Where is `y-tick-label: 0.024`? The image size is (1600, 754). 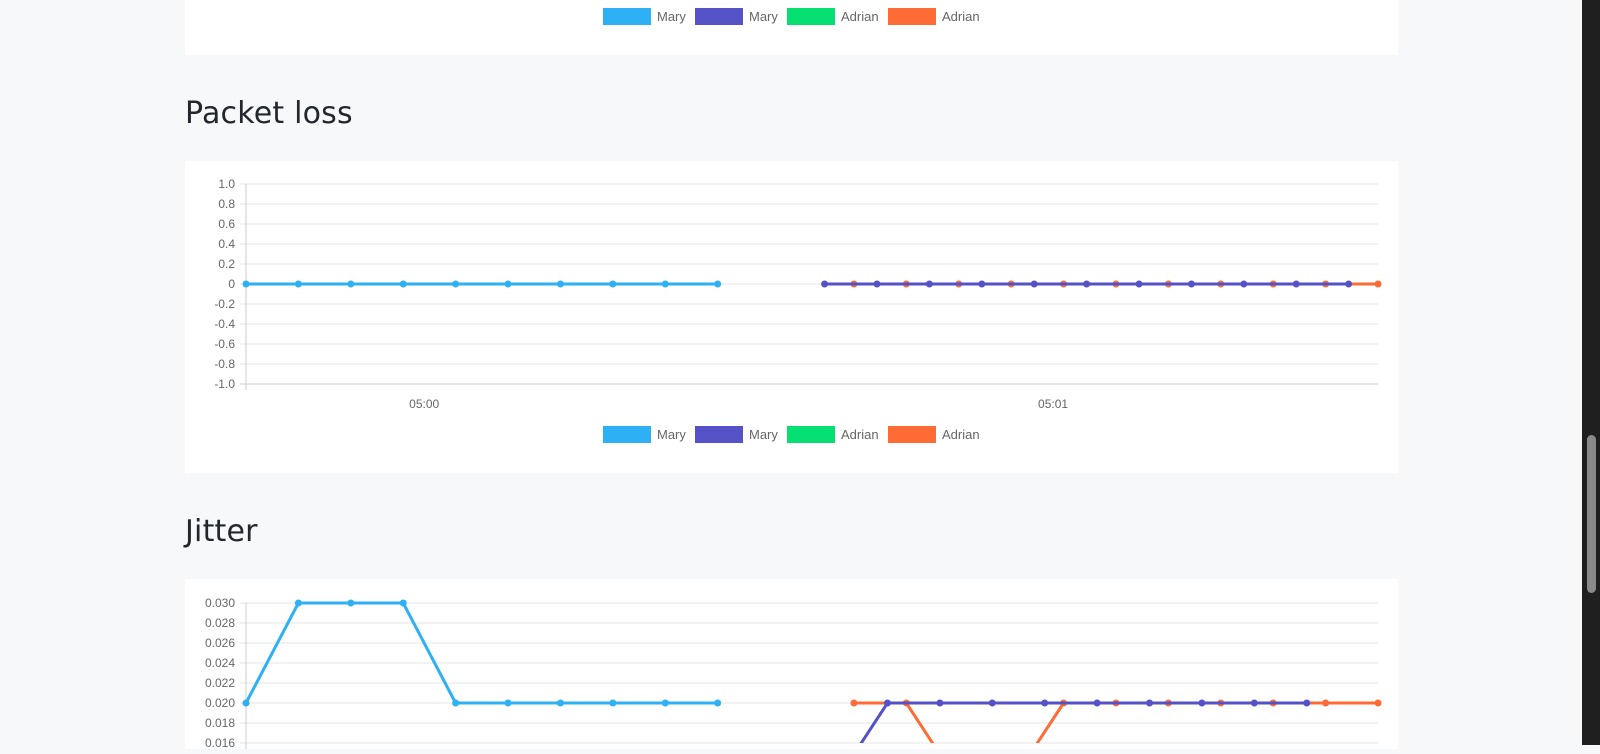 y-tick-label: 0.024 is located at coordinates (220, 663).